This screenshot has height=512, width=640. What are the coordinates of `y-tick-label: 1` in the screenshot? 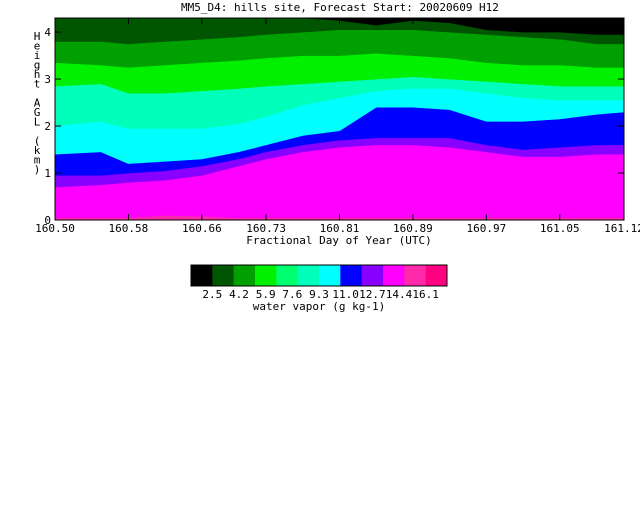 It's located at (47, 173).